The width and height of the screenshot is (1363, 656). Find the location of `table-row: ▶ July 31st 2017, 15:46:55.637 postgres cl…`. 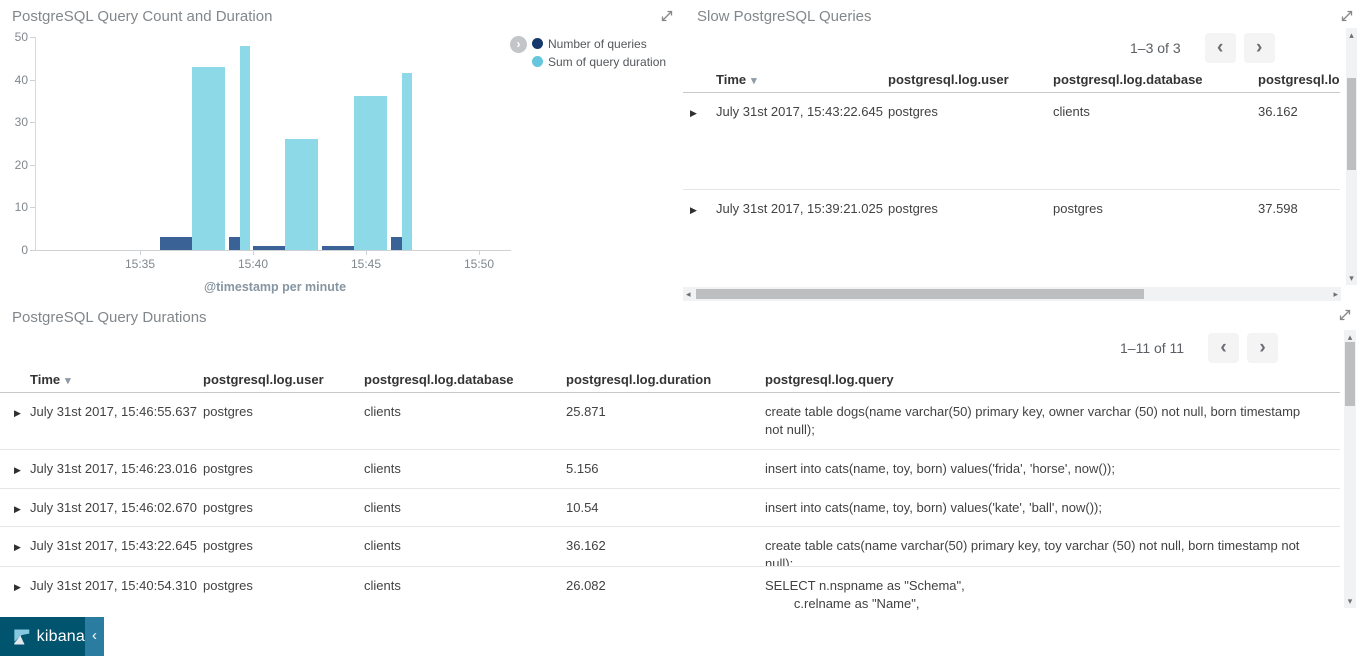

table-row: ▶ July 31st 2017, 15:46:55.637 postgres cl… is located at coordinates (670, 421).